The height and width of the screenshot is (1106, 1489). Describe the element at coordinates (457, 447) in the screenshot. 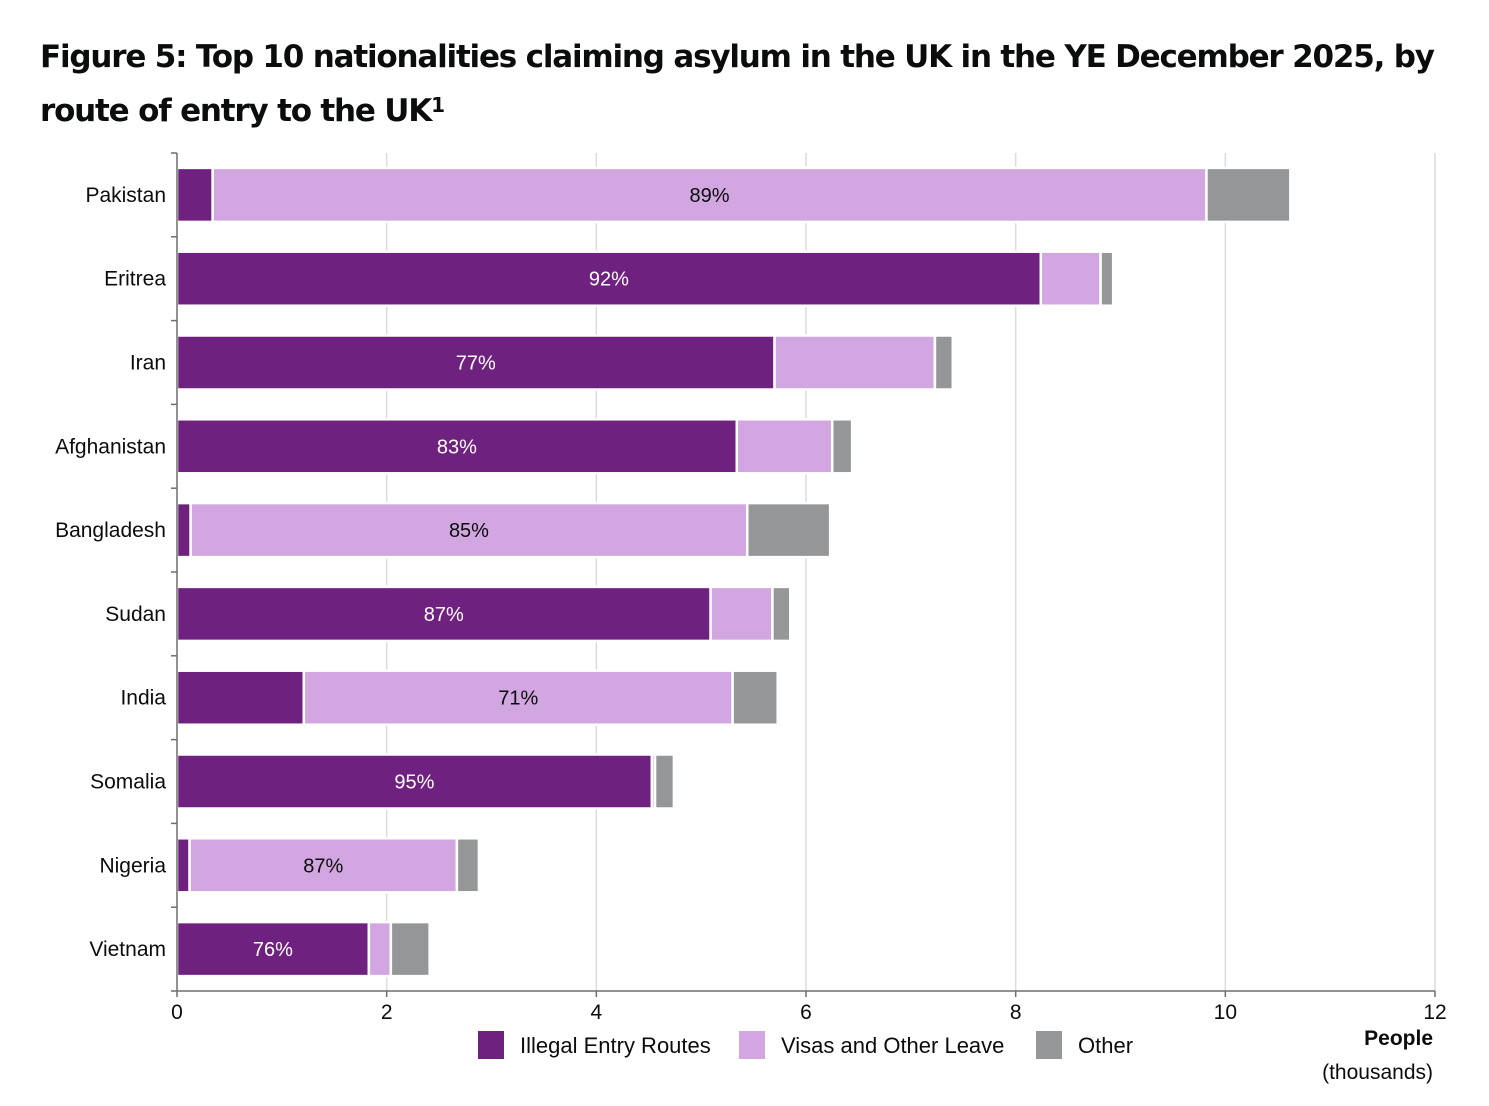

I see `data-label: 83%` at that location.